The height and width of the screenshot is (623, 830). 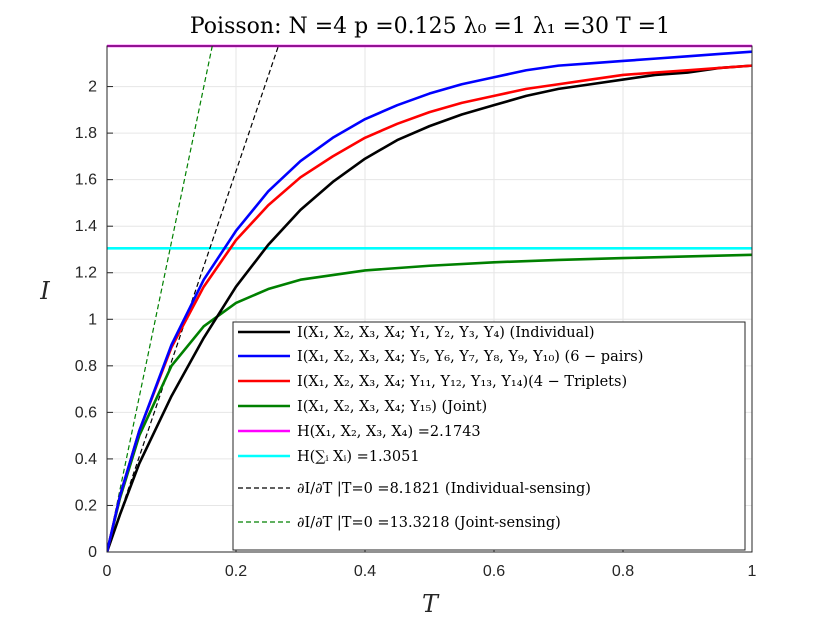 What do you see at coordinates (430, 563) in the screenshot?
I see `x-axis-ticks: 0 0.2 0.4 0.6 0.8 1` at bounding box center [430, 563].